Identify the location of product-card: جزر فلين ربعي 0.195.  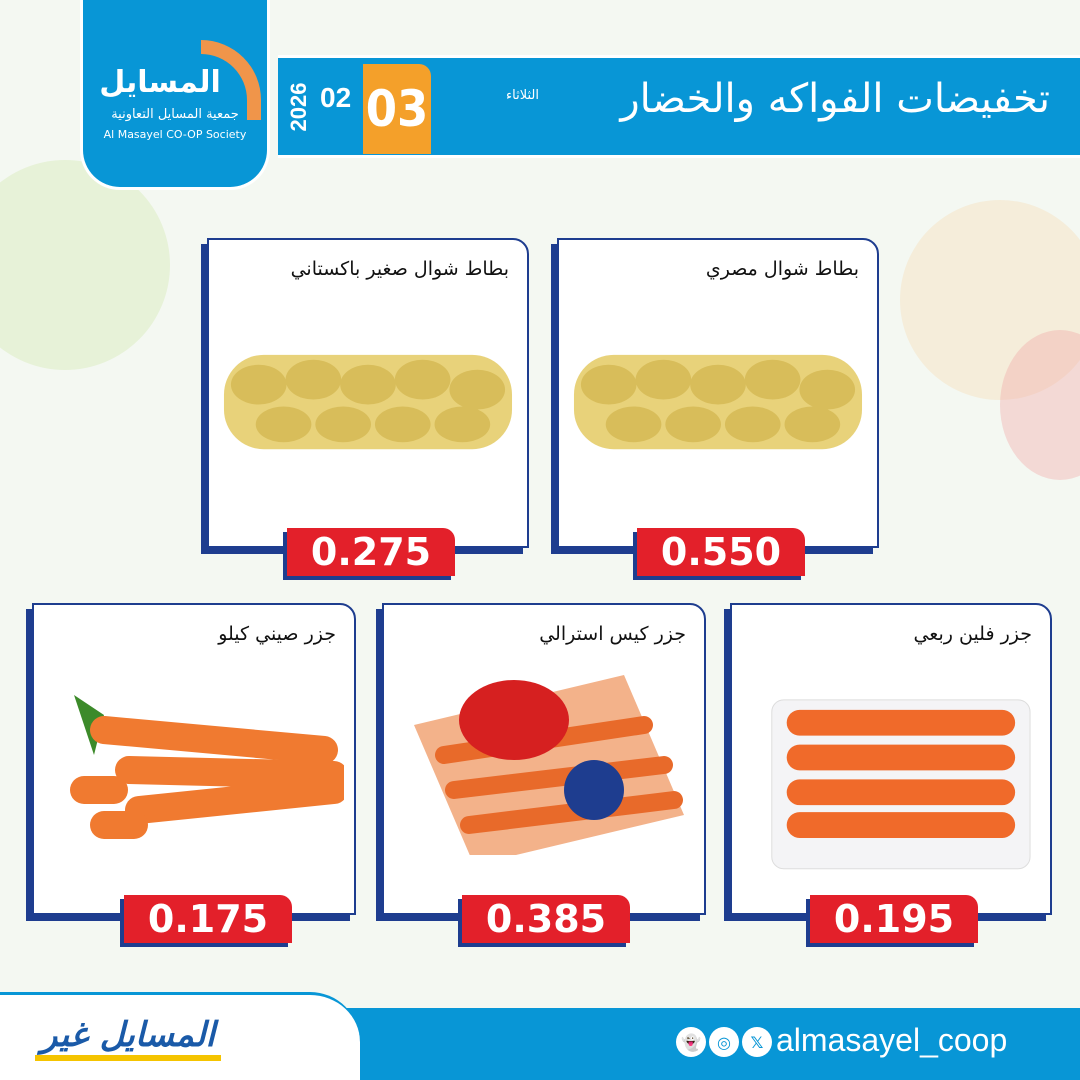
(891, 773).